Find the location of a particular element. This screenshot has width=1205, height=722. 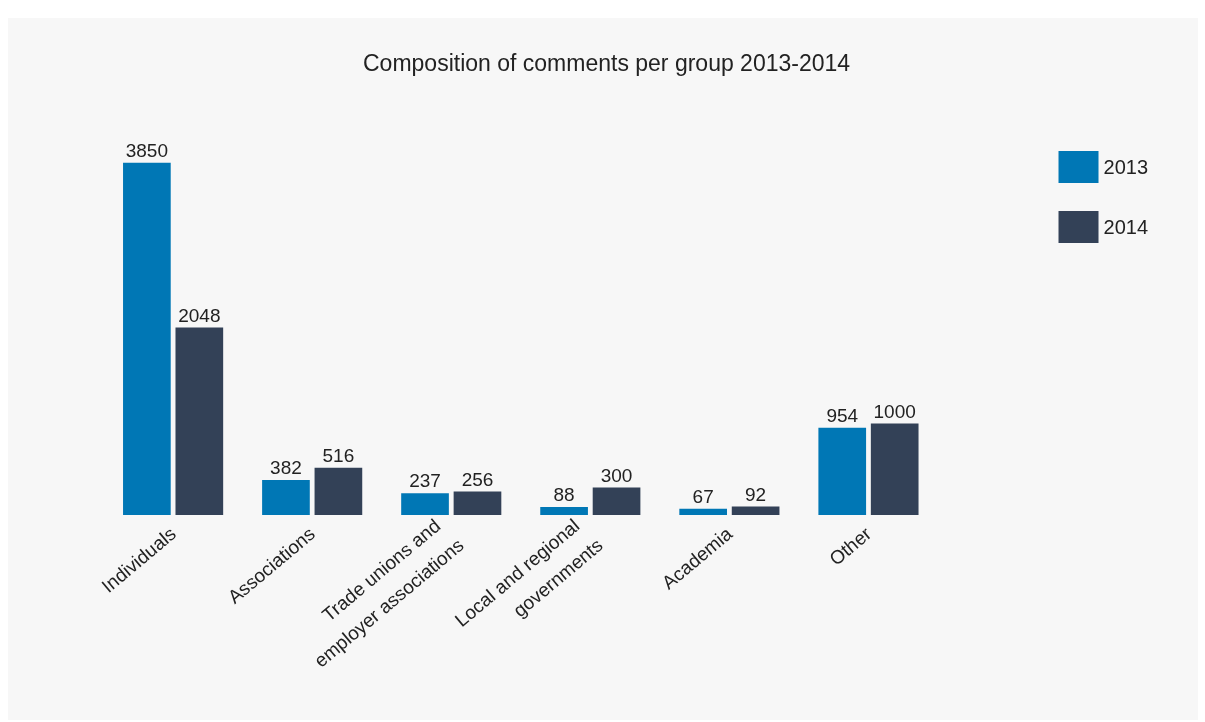

data-label: 382 is located at coordinates (286, 468).